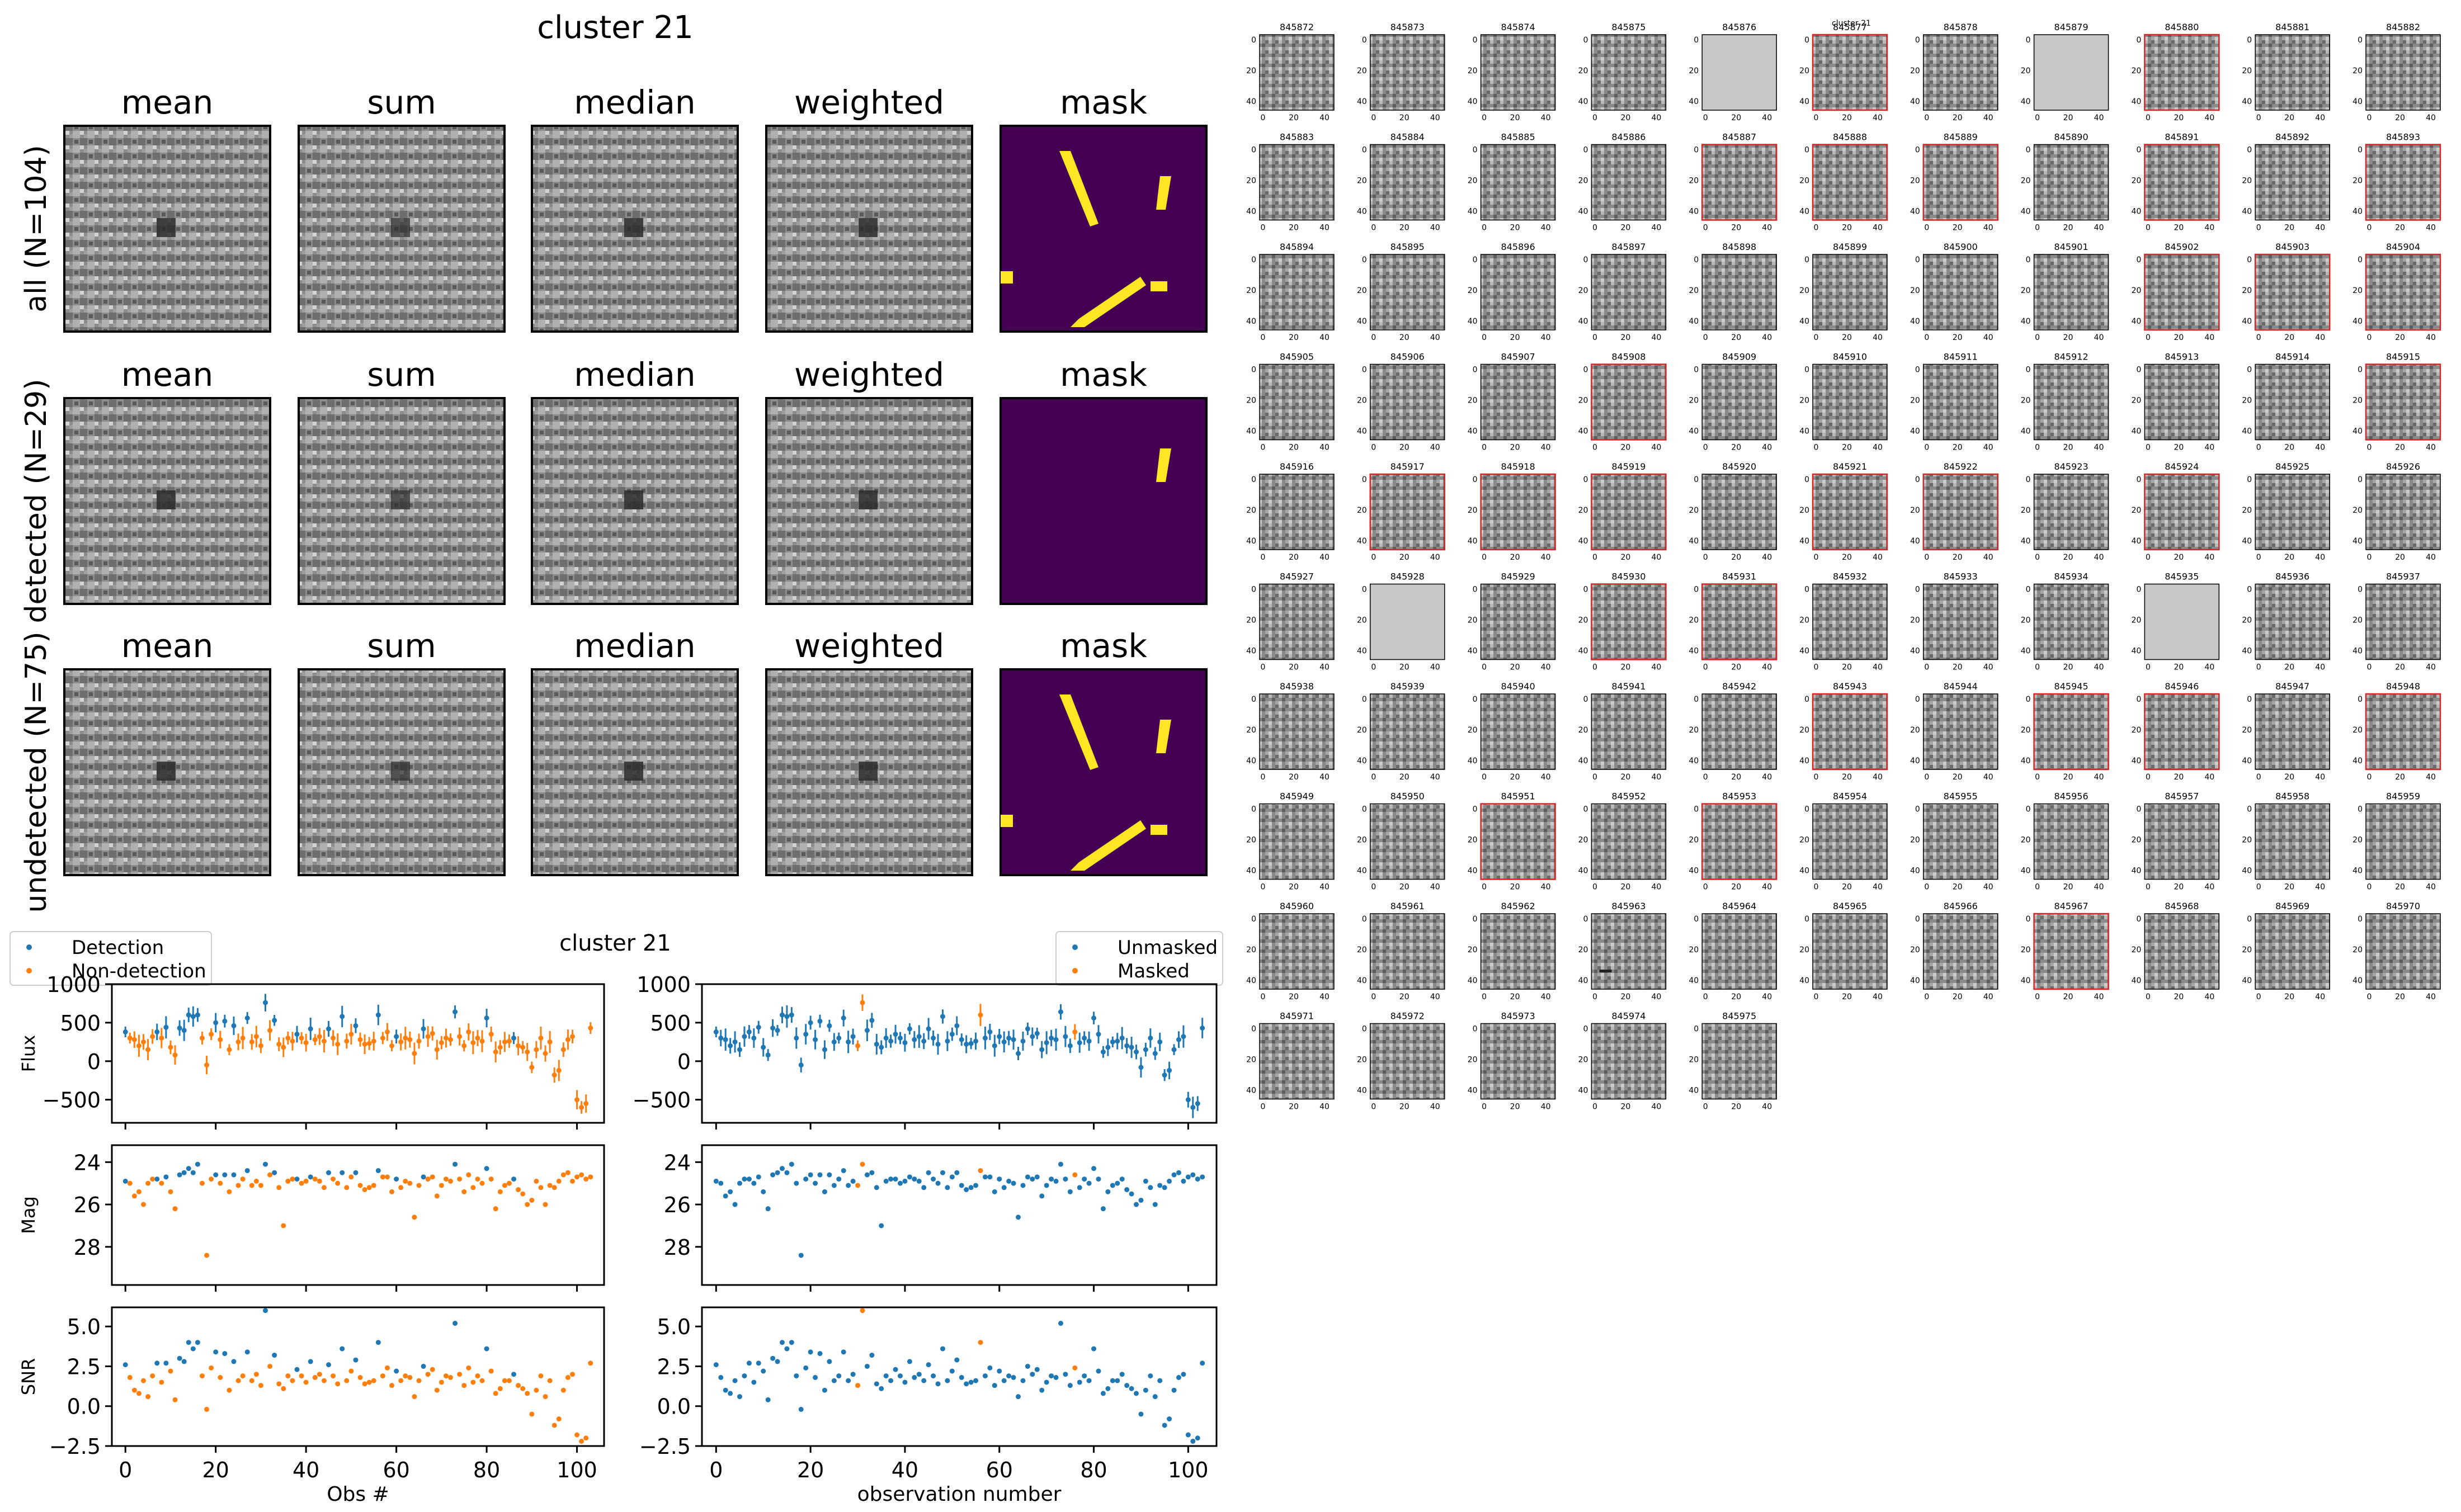 This screenshot has height=1512, width=2461. I want to click on y-tick-label: 0.0, so click(674, 1407).